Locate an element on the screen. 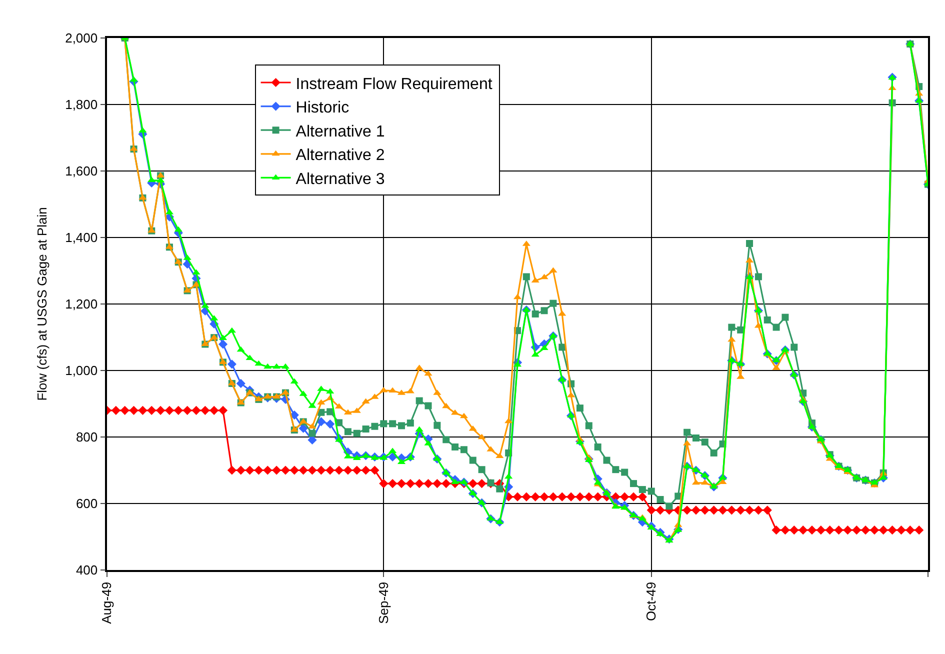 This screenshot has height=654, width=945. y-tick-label: 1,200 is located at coordinates (81, 304).